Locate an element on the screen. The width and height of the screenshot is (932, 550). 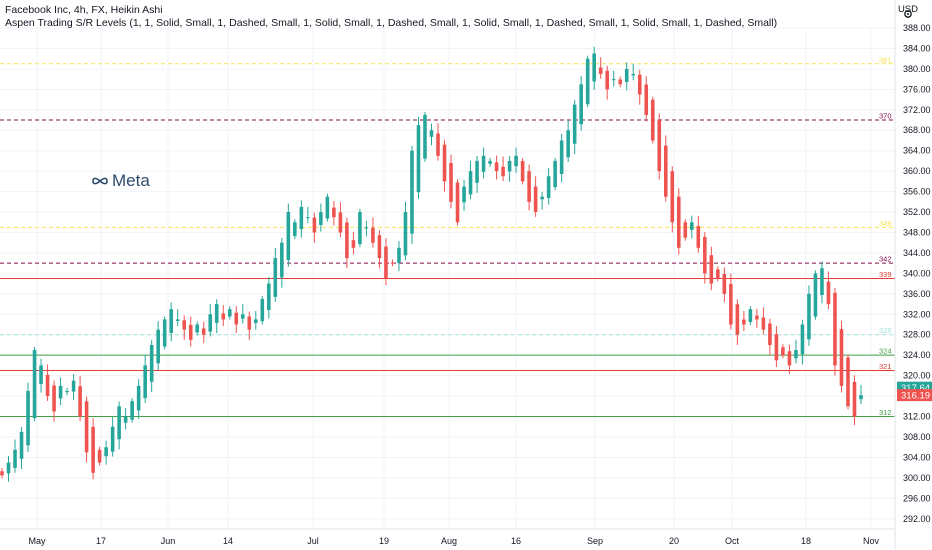
meta-infinity-icon is located at coordinates (100, 181).